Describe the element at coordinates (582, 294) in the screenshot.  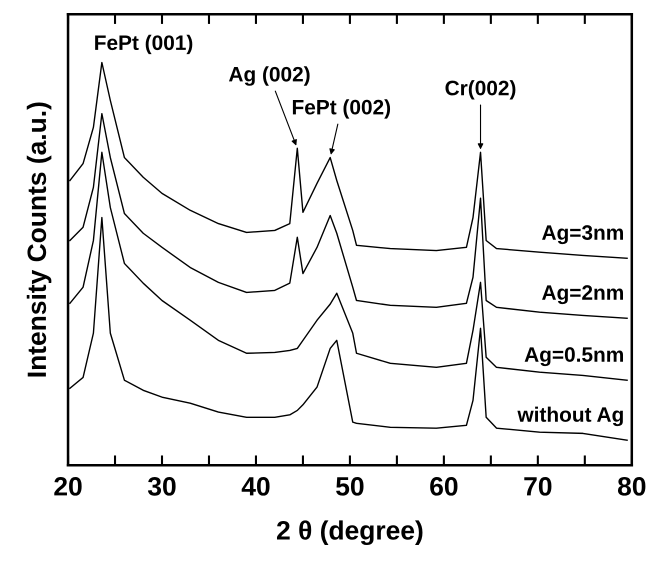
I see `series-label: Ag=2nm` at that location.